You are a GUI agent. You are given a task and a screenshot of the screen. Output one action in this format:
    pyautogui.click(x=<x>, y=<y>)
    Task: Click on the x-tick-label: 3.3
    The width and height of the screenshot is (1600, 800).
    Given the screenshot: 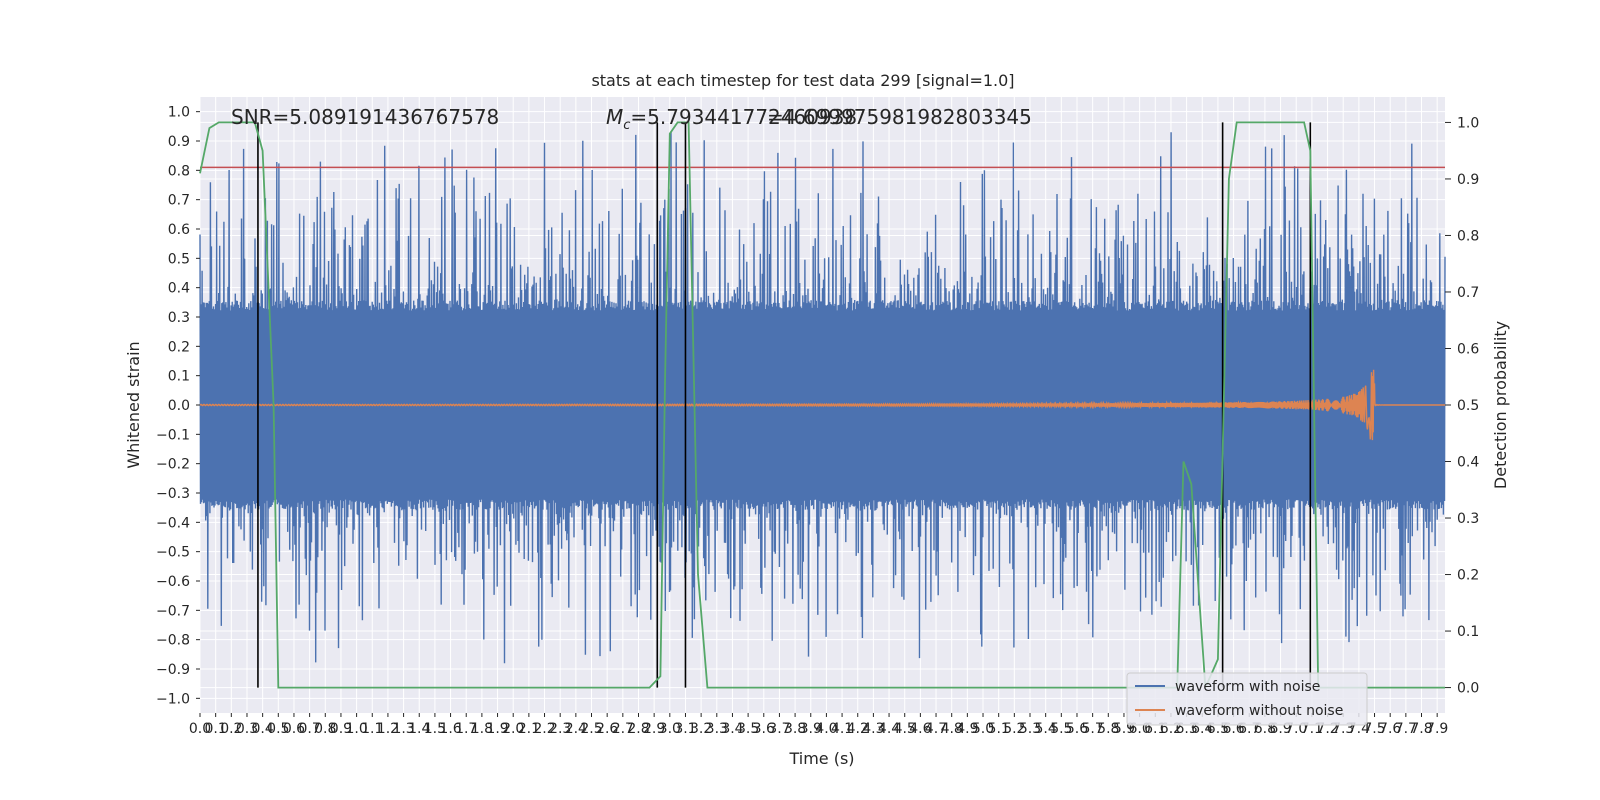 What is the action you would take?
    pyautogui.click(x=717, y=729)
    